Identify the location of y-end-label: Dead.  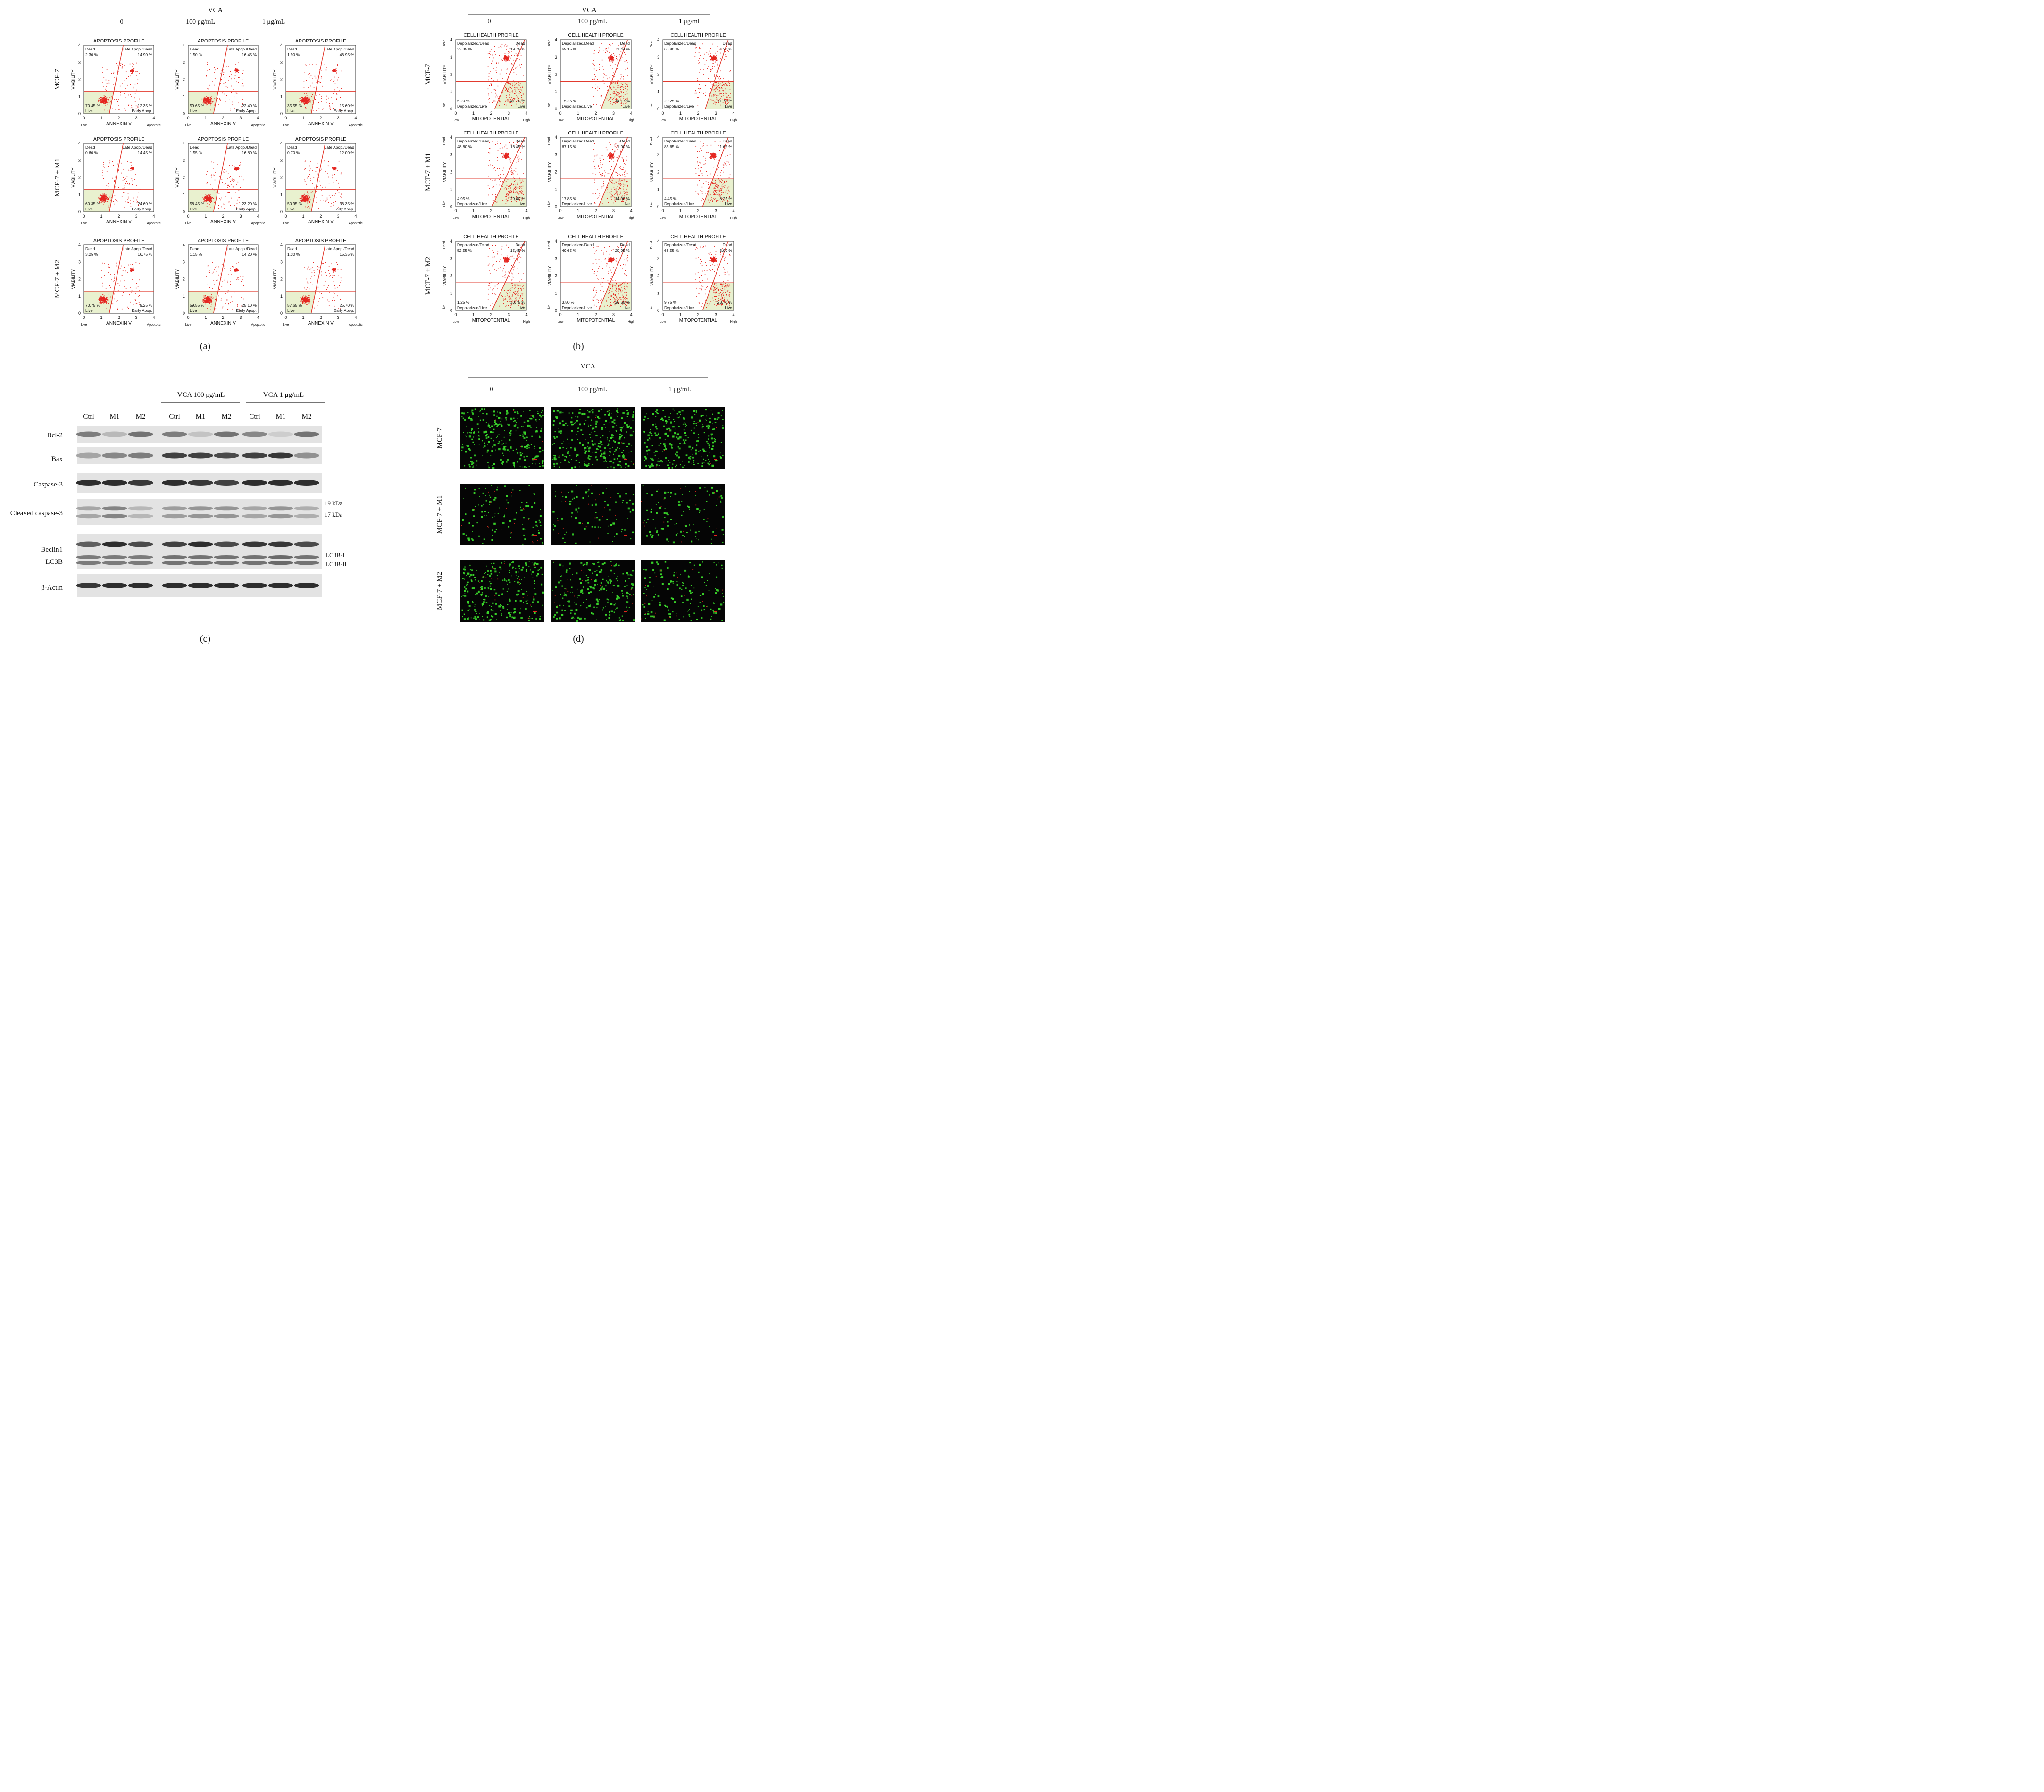
(550, 141).